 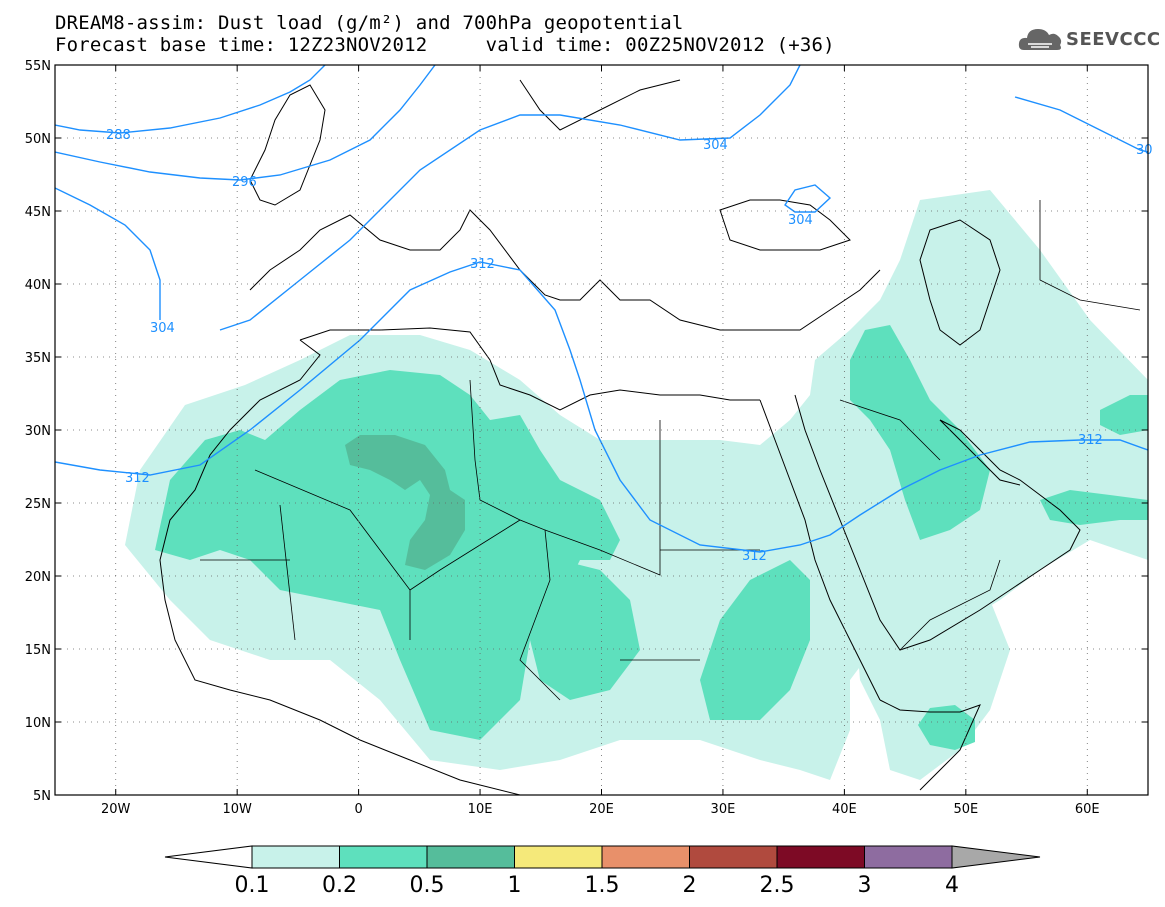 I want to click on contour-label-288: 288, so click(x=118, y=135).